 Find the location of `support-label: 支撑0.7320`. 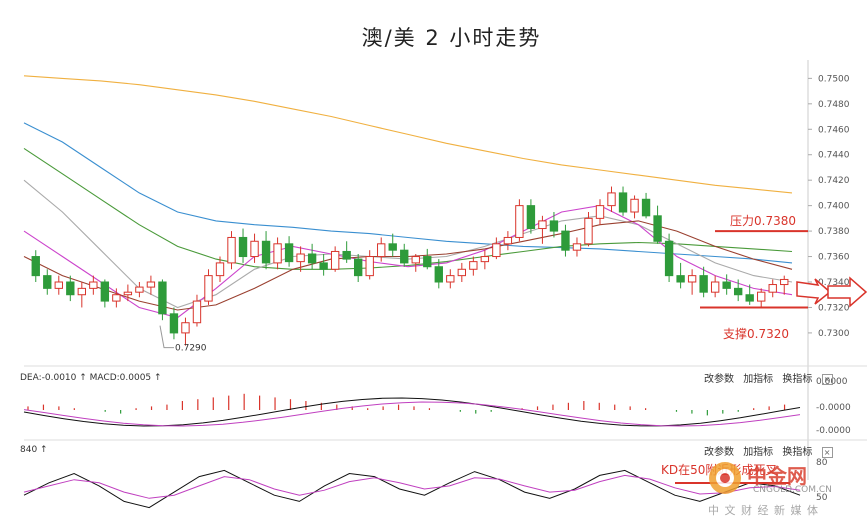

support-label: 支撑0.7320 is located at coordinates (756, 334).